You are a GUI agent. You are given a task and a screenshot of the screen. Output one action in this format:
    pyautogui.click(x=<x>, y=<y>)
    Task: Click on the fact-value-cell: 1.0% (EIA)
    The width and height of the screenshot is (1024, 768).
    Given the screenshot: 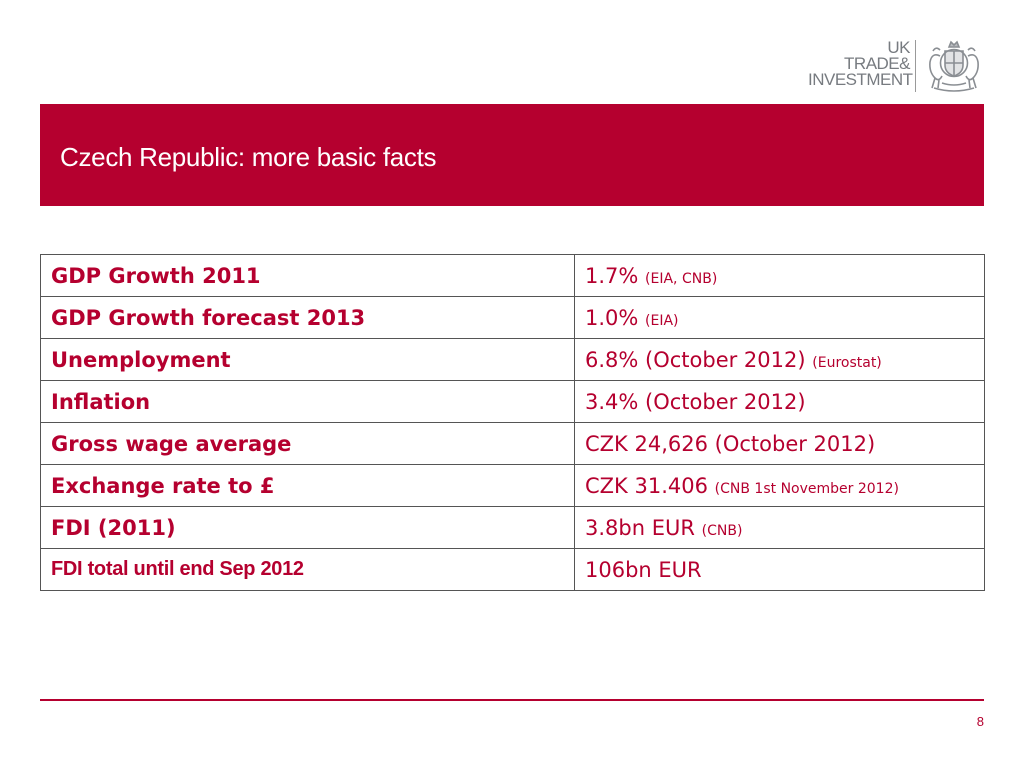 What is the action you would take?
    pyautogui.click(x=779, y=317)
    